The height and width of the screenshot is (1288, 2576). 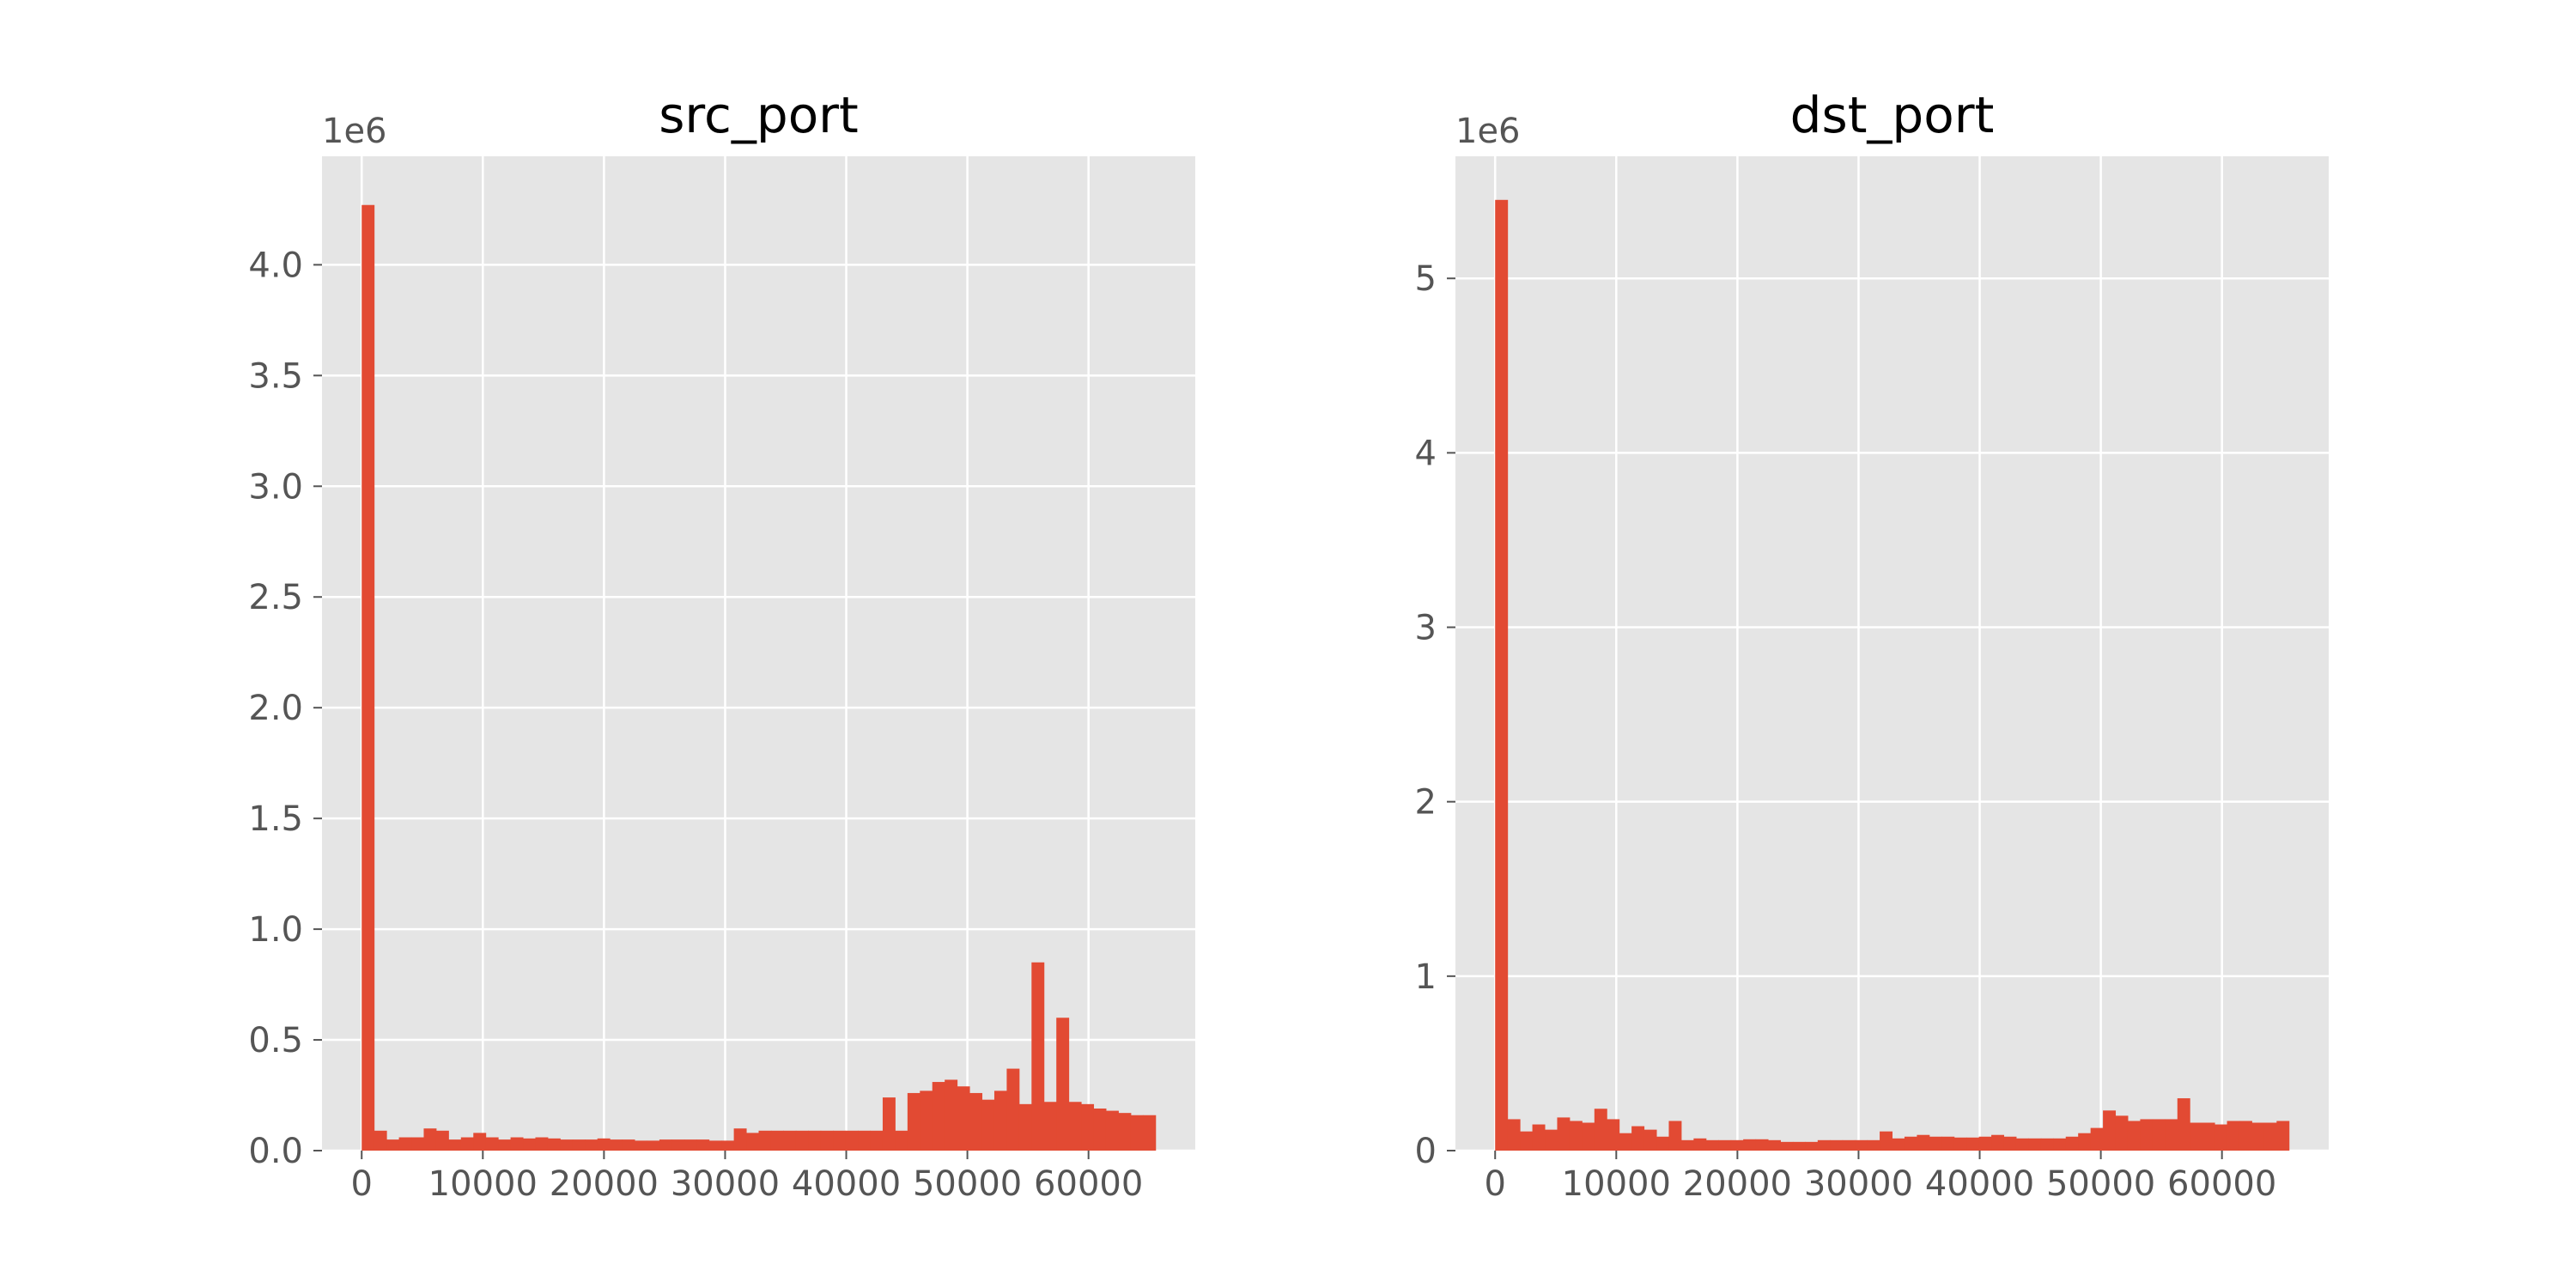 I want to click on dst-port-y-offset-label: 1e6, so click(x=1488, y=132).